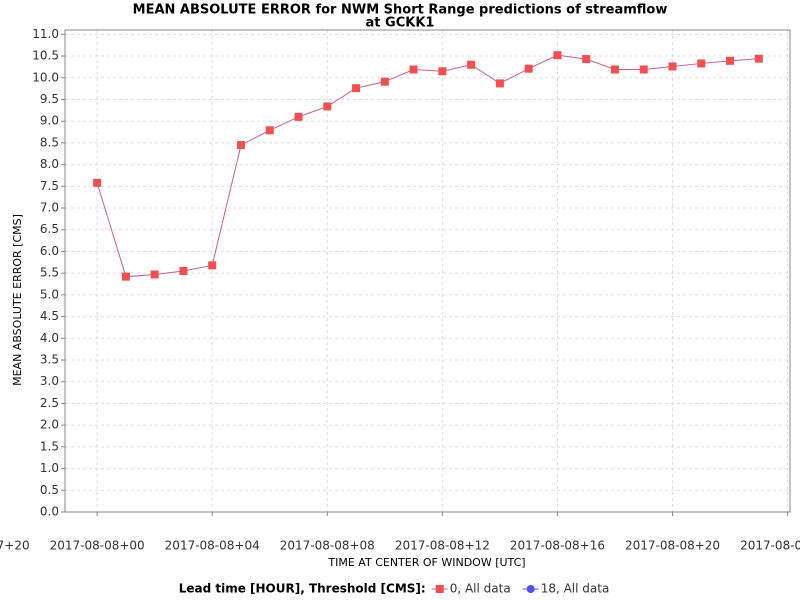  What do you see at coordinates (15, 546) in the screenshot?
I see `x-tick-label: 2017-08-07+20` at bounding box center [15, 546].